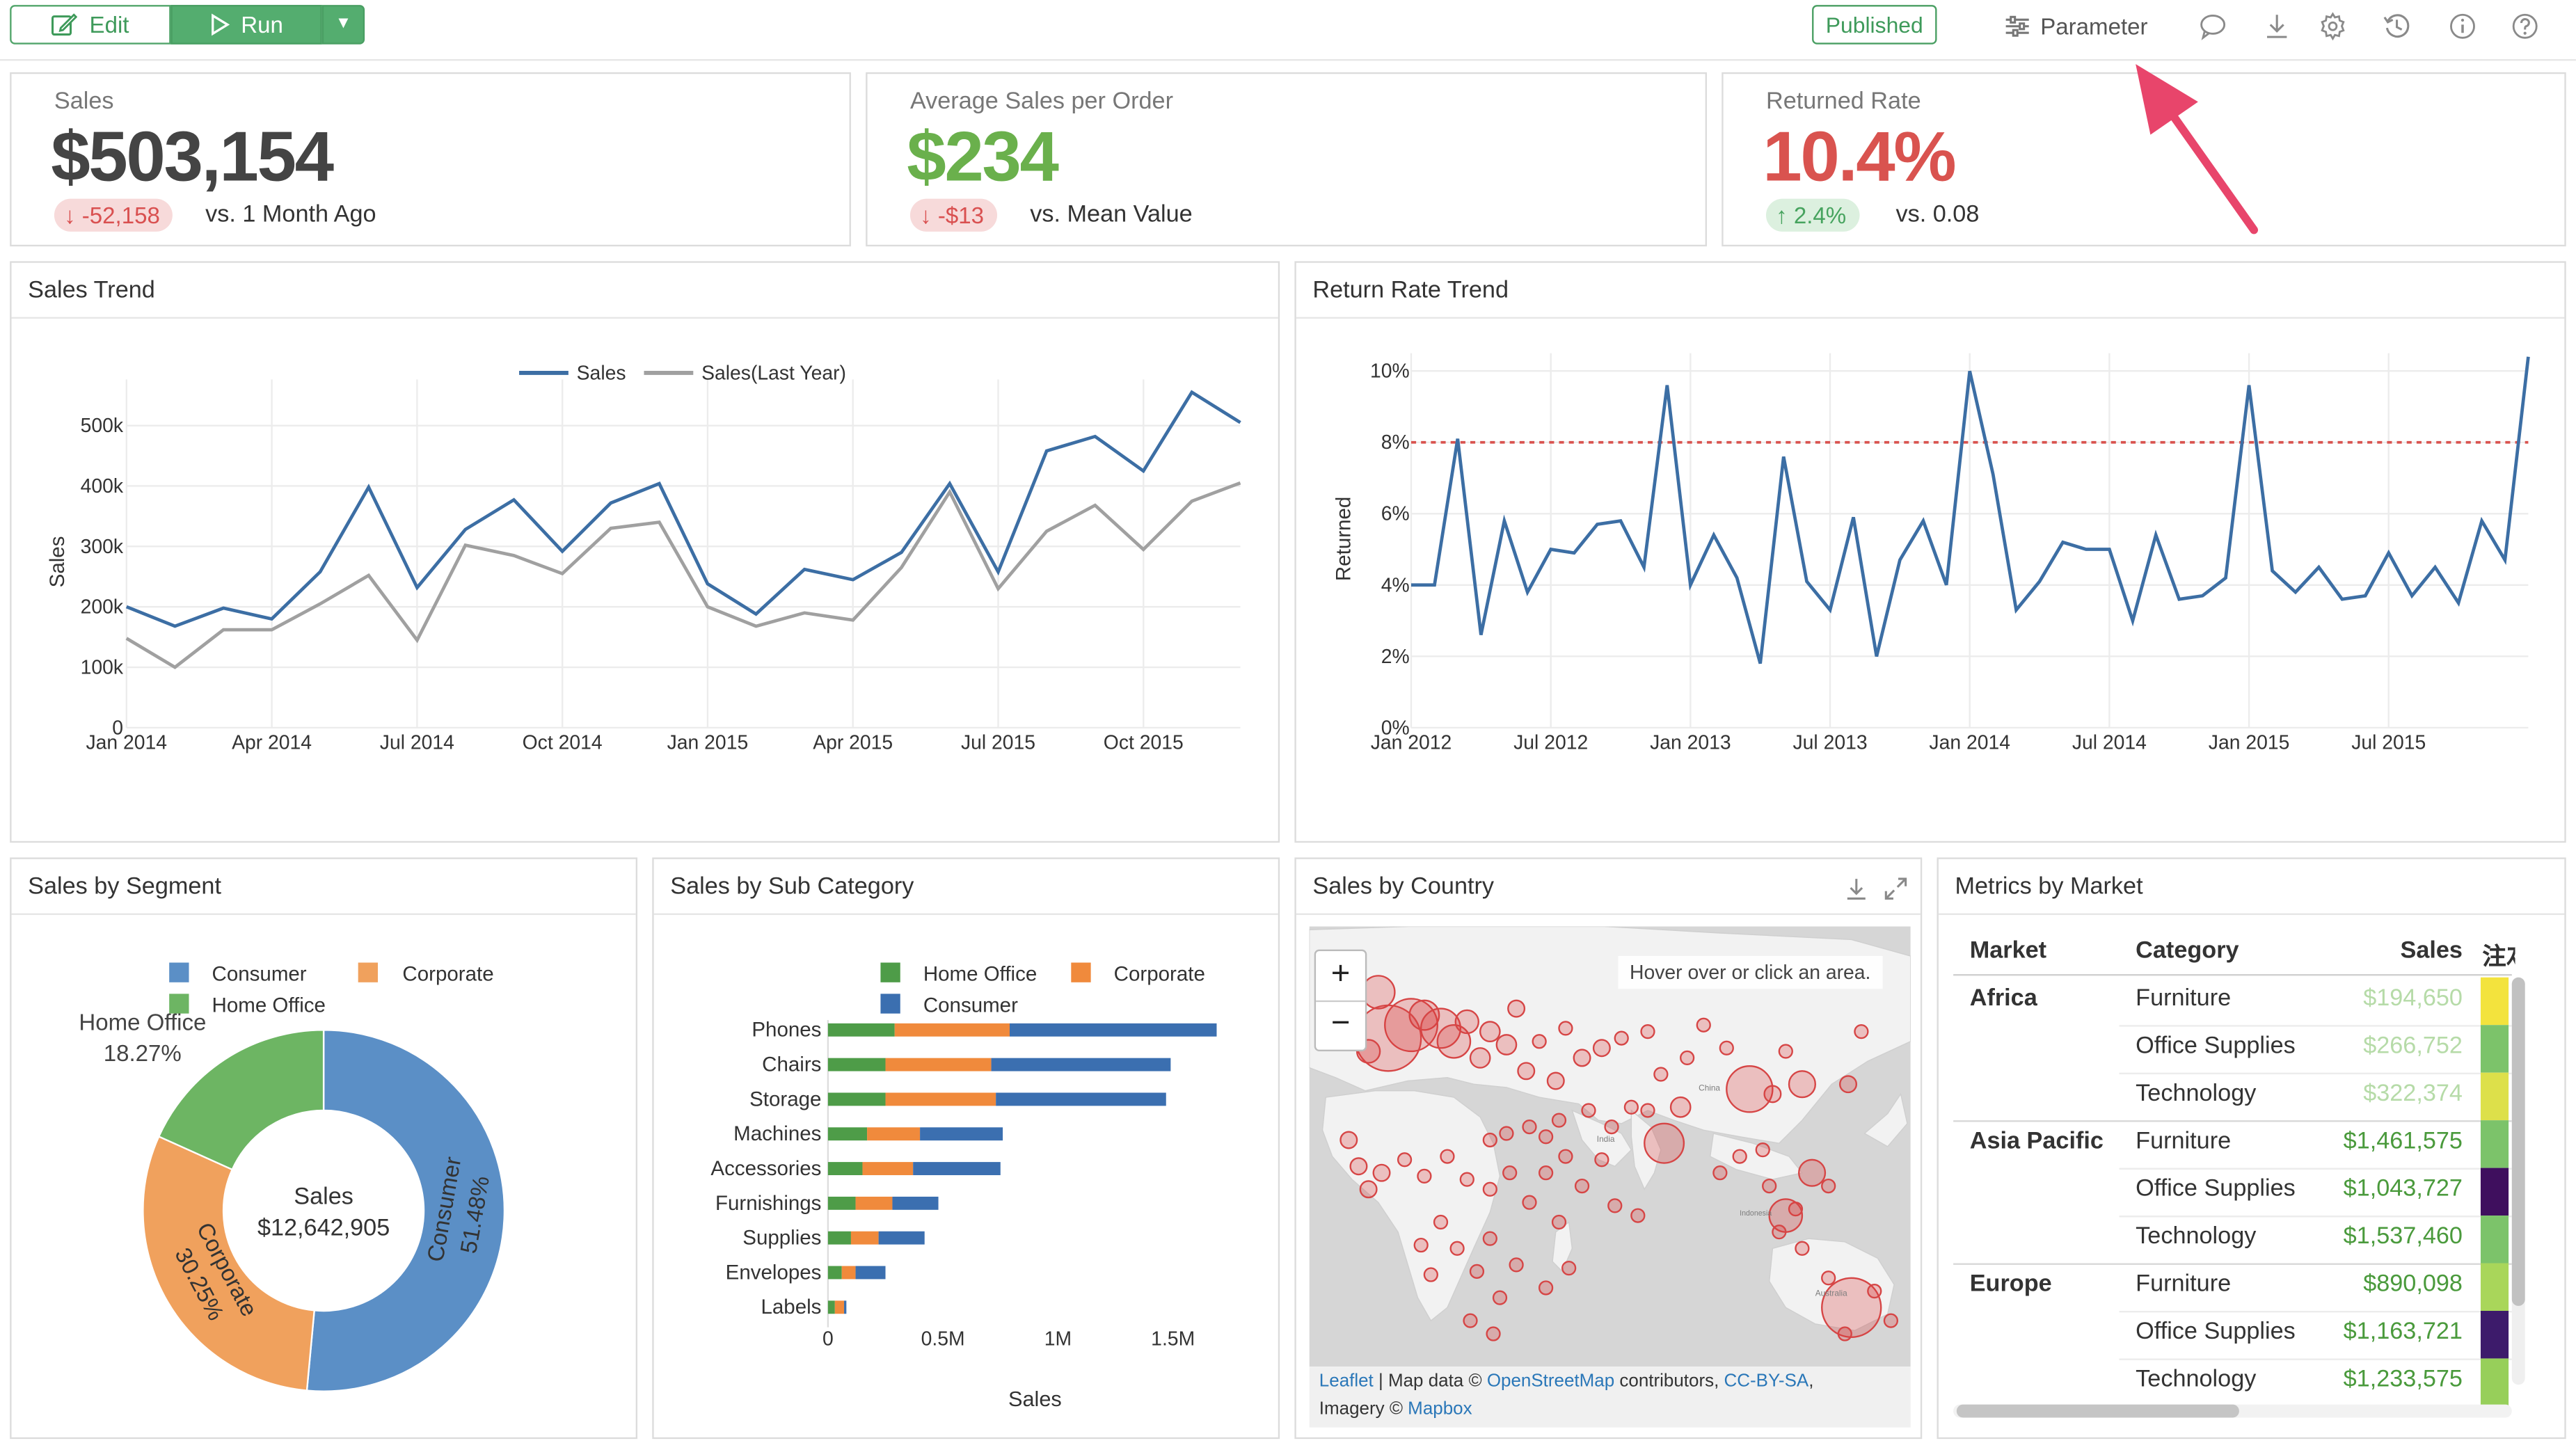 The width and height of the screenshot is (2576, 1450). Describe the element at coordinates (2094, 26) in the screenshot. I see `parameter-label: Parameter` at that location.